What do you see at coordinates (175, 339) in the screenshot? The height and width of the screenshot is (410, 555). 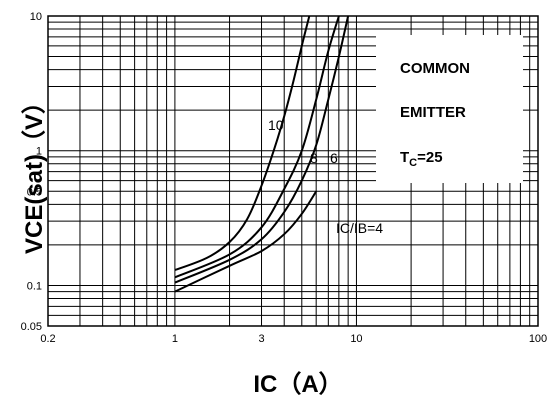 I see `x-tick-label: 1` at bounding box center [175, 339].